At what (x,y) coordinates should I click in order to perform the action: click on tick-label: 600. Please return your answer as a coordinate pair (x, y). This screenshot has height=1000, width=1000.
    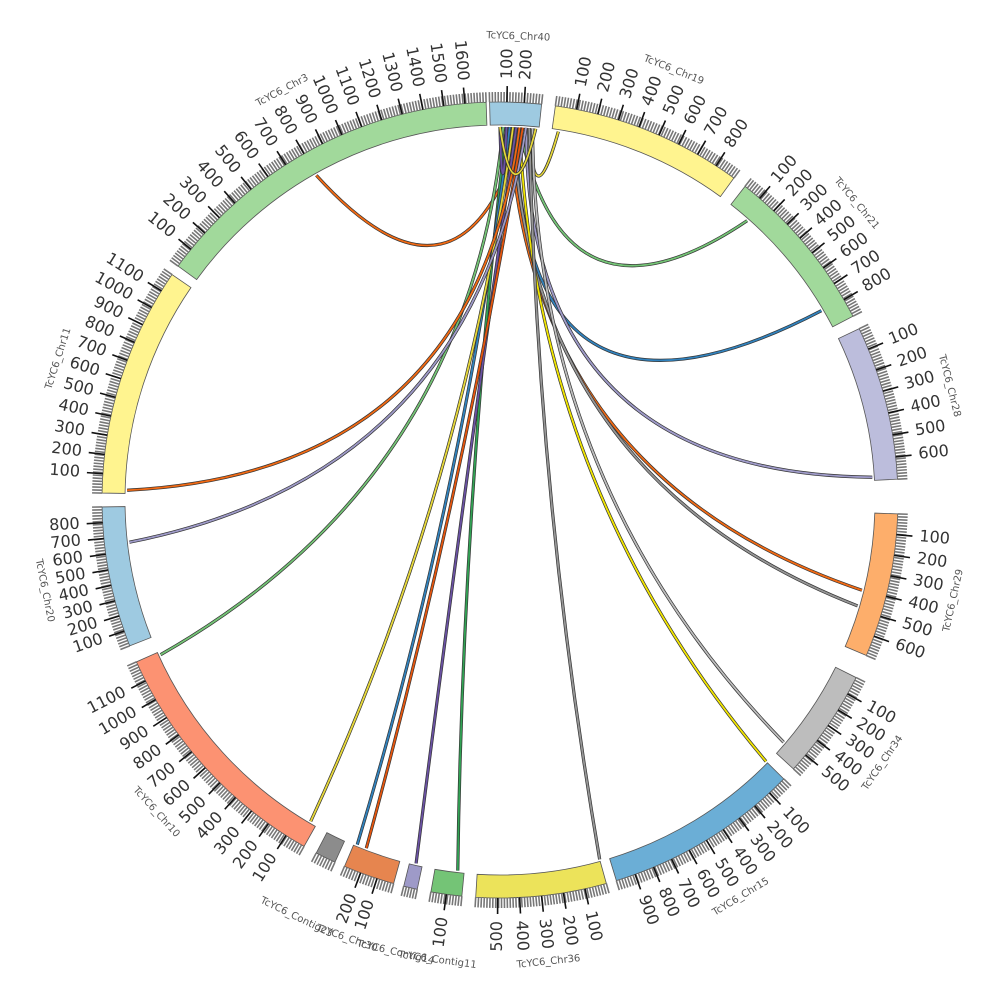
    Looking at the image, I should click on (910, 648).